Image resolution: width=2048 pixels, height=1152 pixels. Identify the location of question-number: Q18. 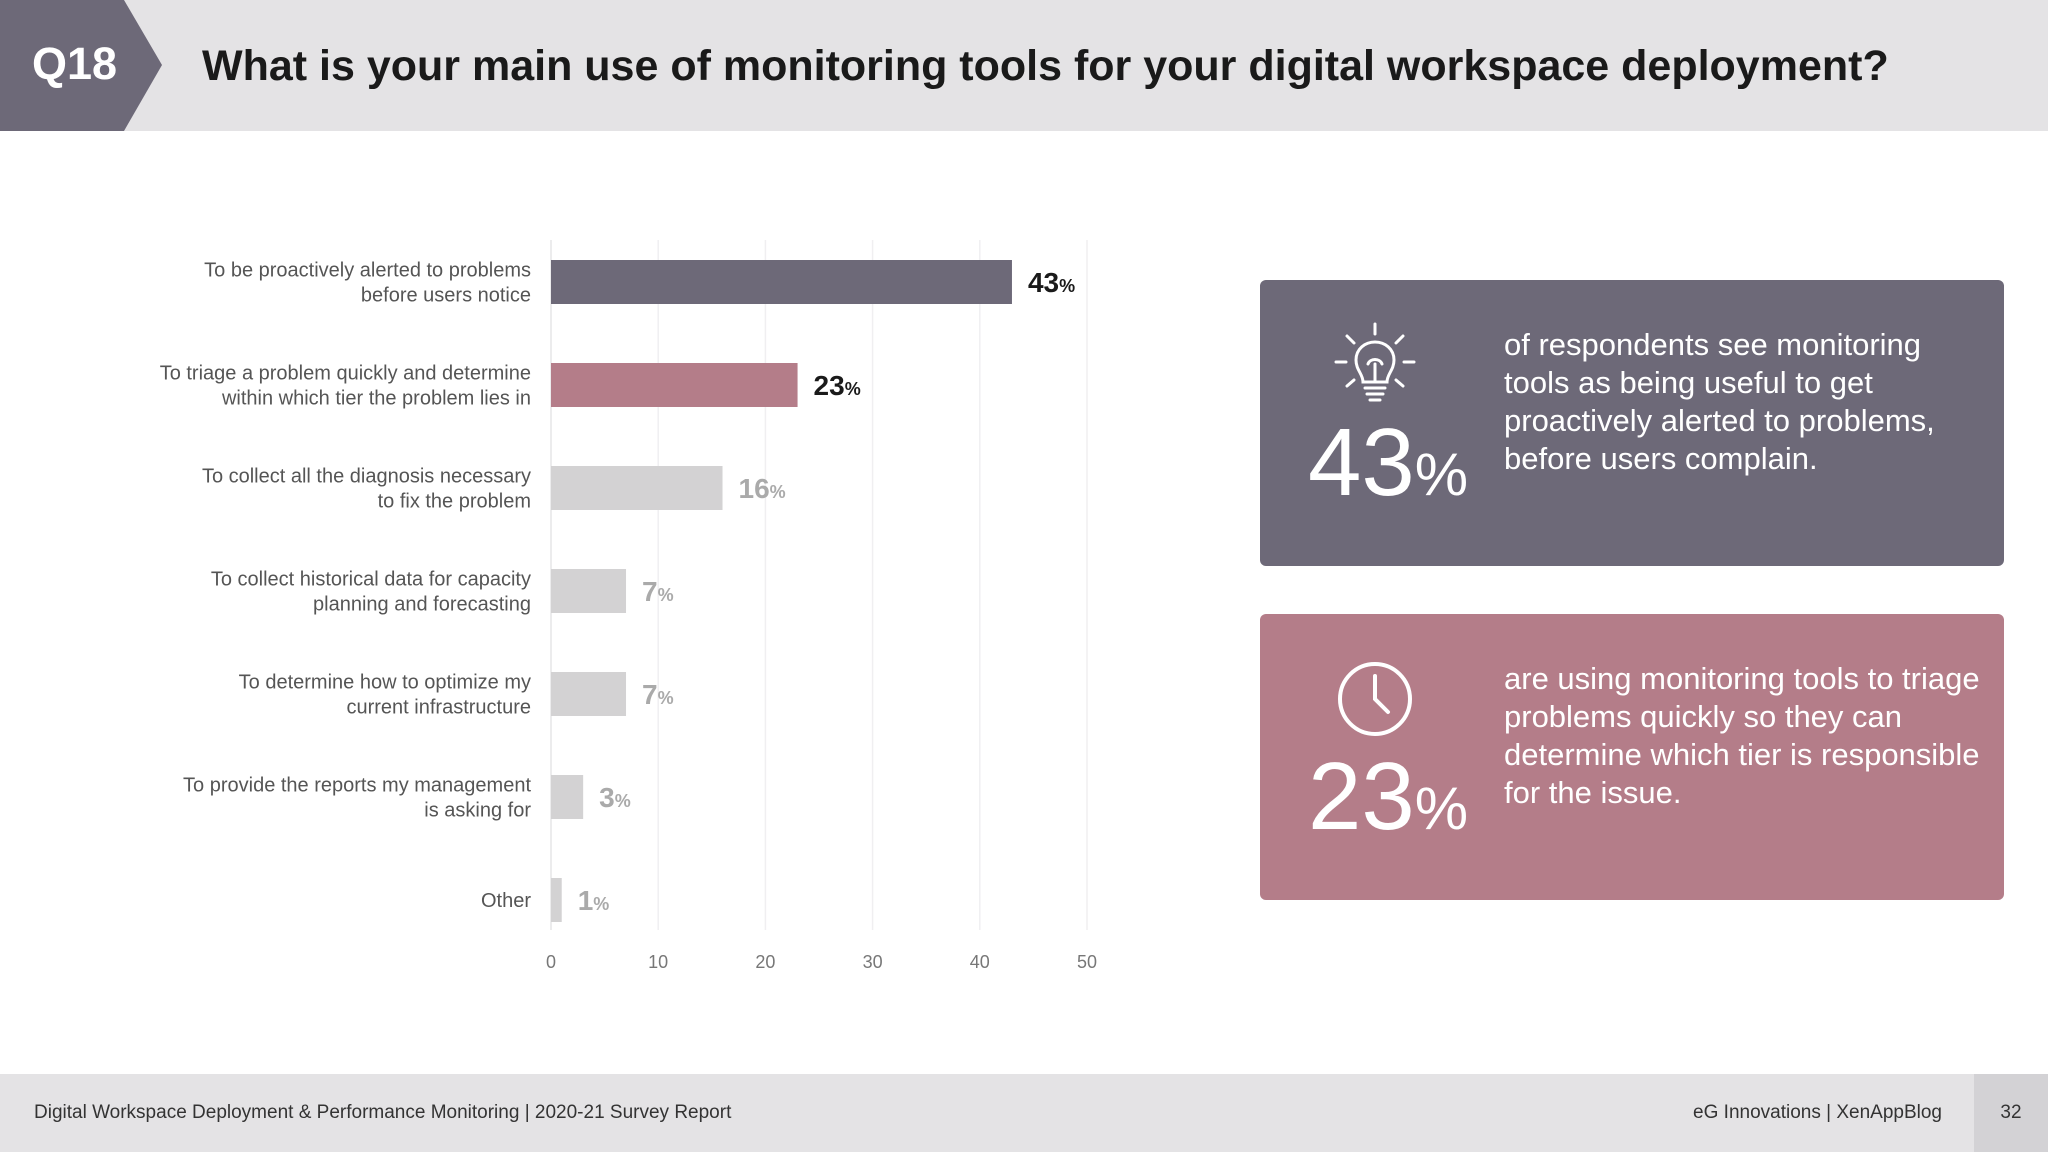
(75, 63).